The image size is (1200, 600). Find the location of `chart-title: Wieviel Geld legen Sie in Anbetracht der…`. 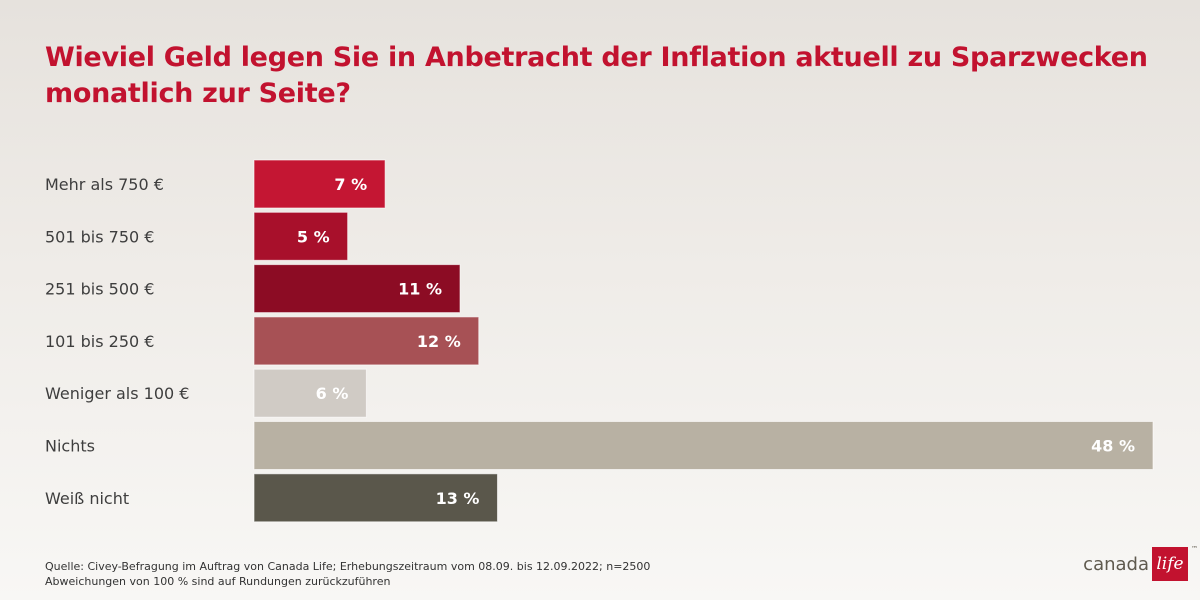

chart-title: Wieviel Geld legen Sie in Anbetracht der… is located at coordinates (596, 75).